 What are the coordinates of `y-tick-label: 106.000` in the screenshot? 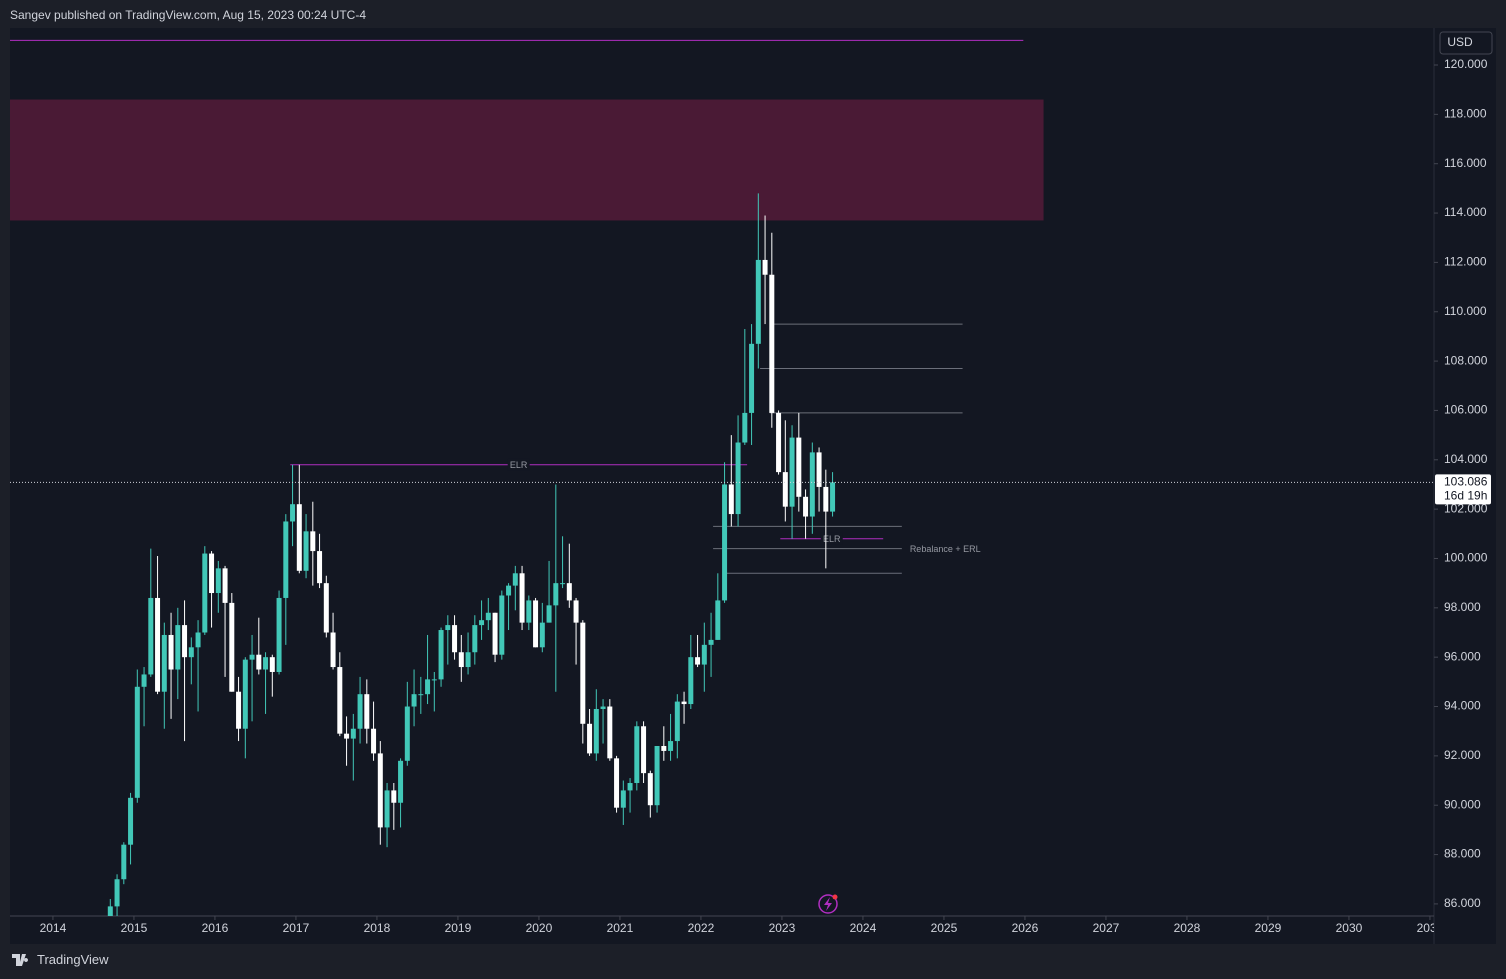 It's located at (1466, 410).